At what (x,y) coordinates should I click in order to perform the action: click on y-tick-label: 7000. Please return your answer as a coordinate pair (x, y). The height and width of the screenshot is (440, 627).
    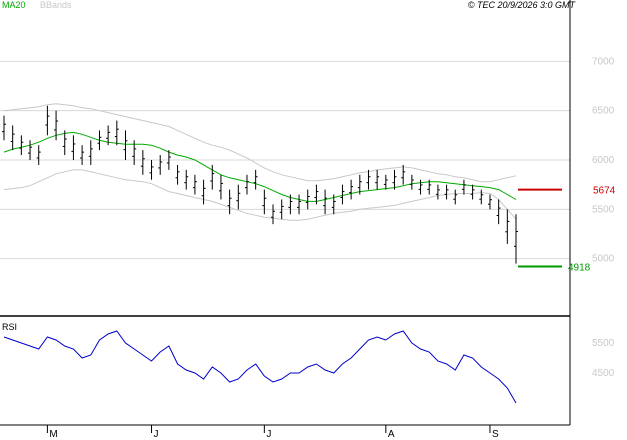
    Looking at the image, I should click on (603, 61).